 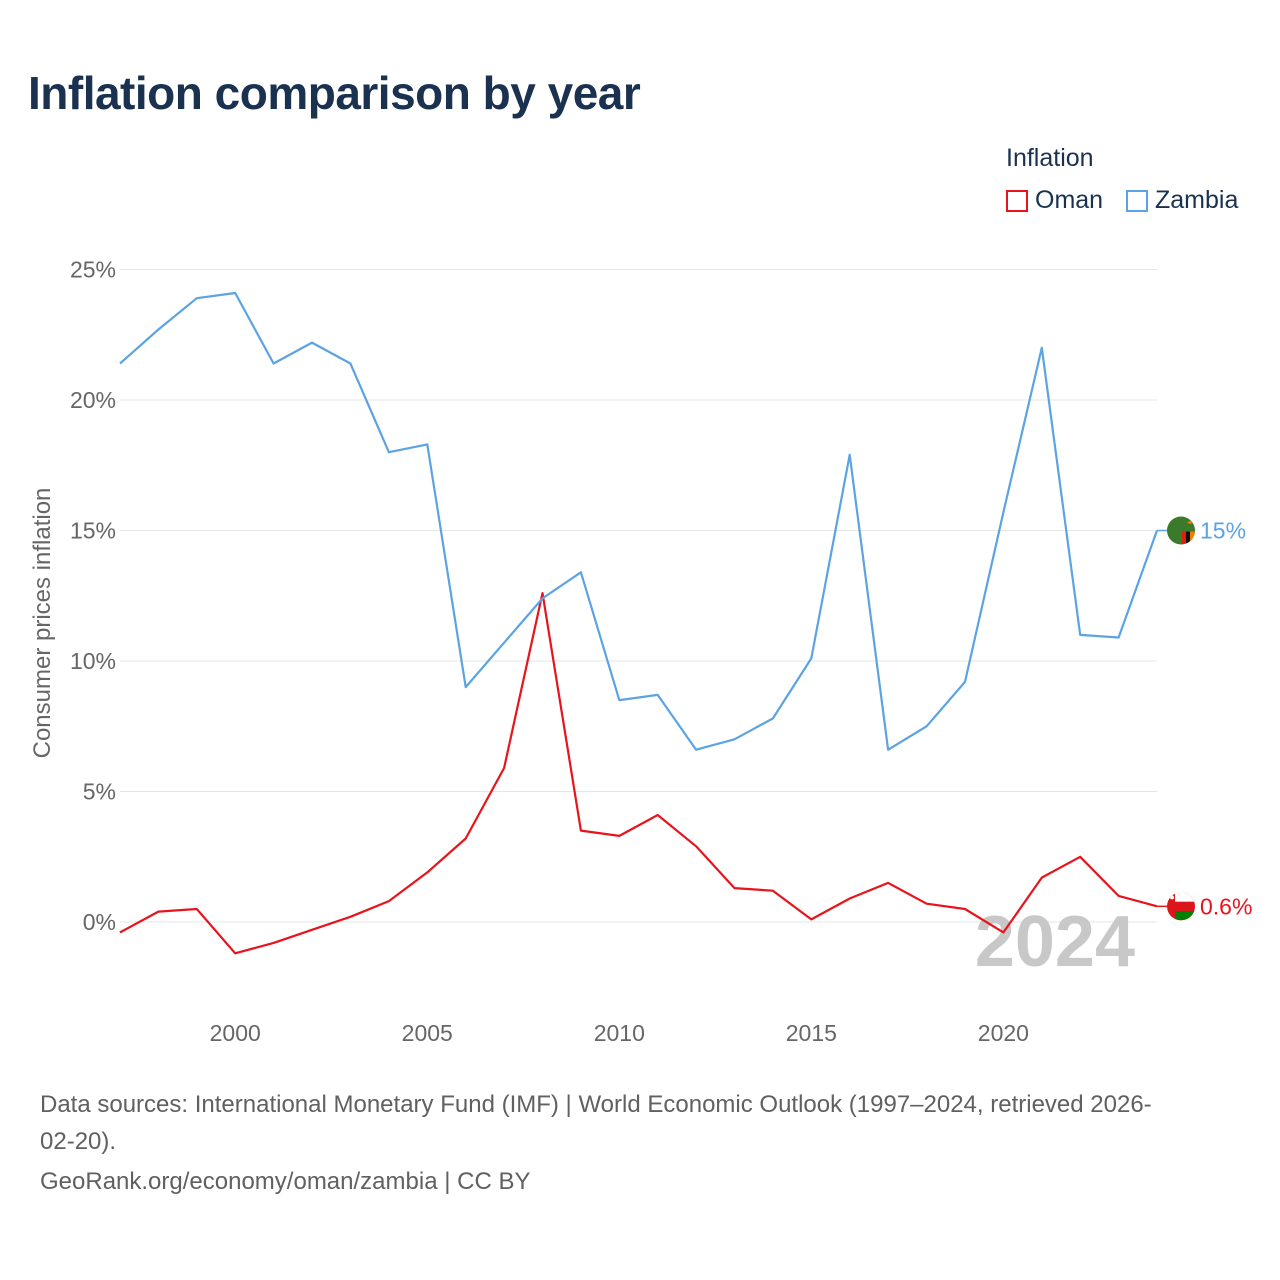 I want to click on x-tick-label-2020: 2020, so click(x=1003, y=1033).